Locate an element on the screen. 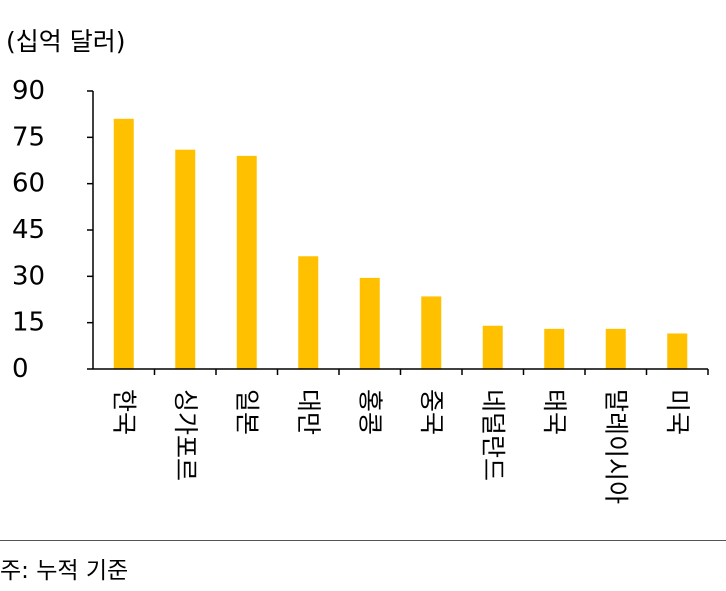 This screenshot has width=726, height=591. y-tick-label: 90 is located at coordinates (28, 91).